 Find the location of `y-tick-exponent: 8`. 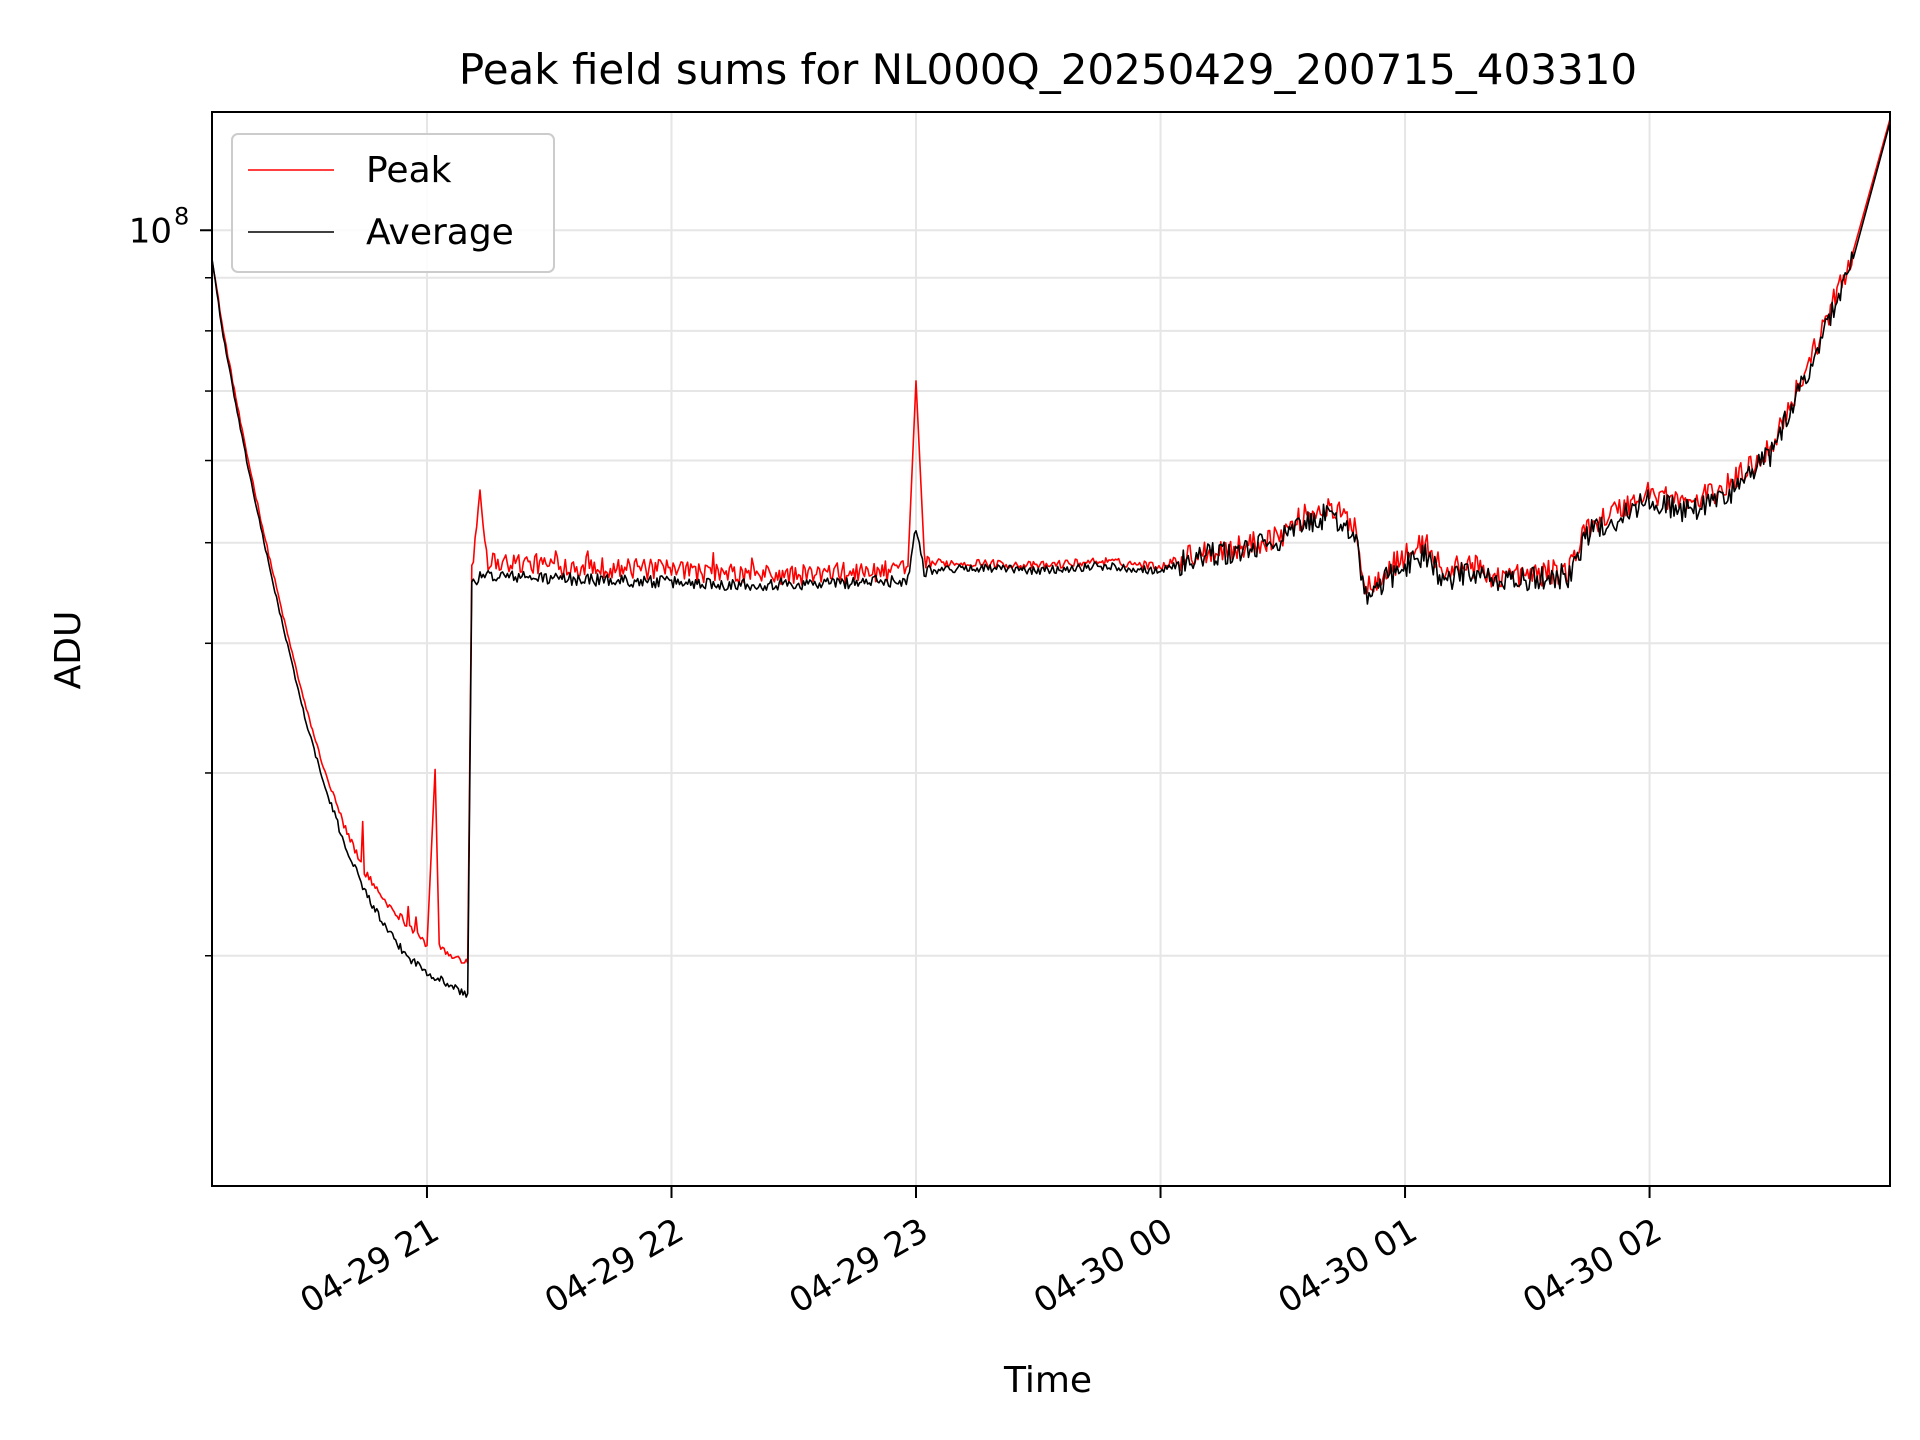

y-tick-exponent: 8 is located at coordinates (181, 216).